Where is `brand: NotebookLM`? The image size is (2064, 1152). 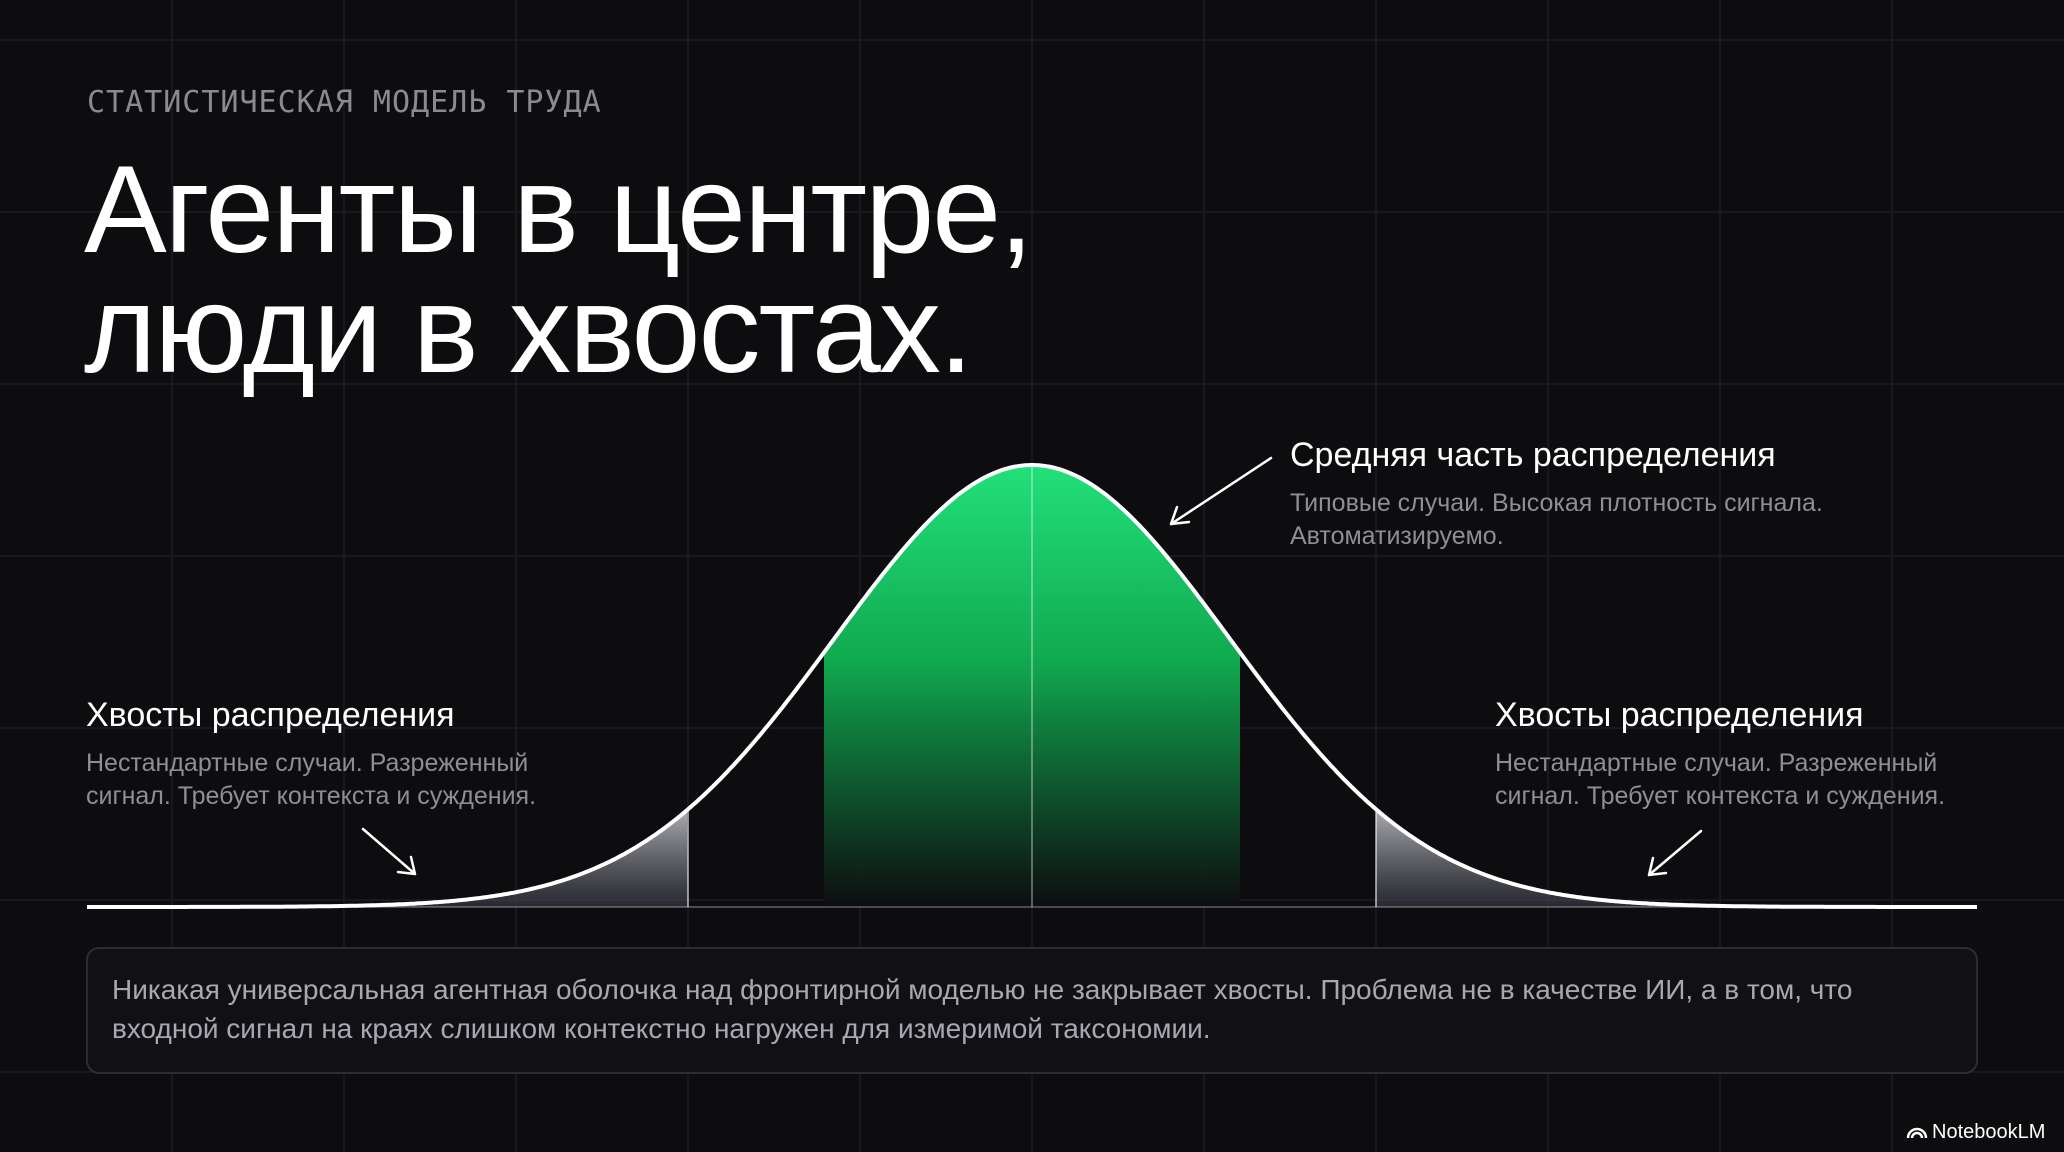 brand: NotebookLM is located at coordinates (1988, 1132).